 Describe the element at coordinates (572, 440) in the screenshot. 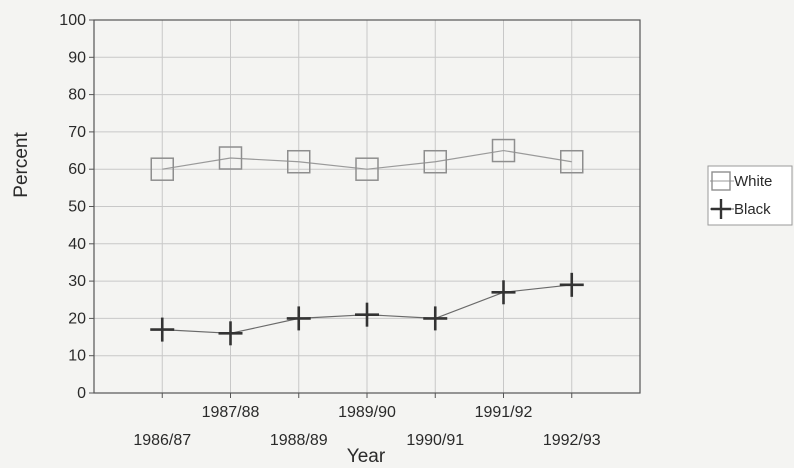

I see `x-tick-label: 1992/93` at that location.